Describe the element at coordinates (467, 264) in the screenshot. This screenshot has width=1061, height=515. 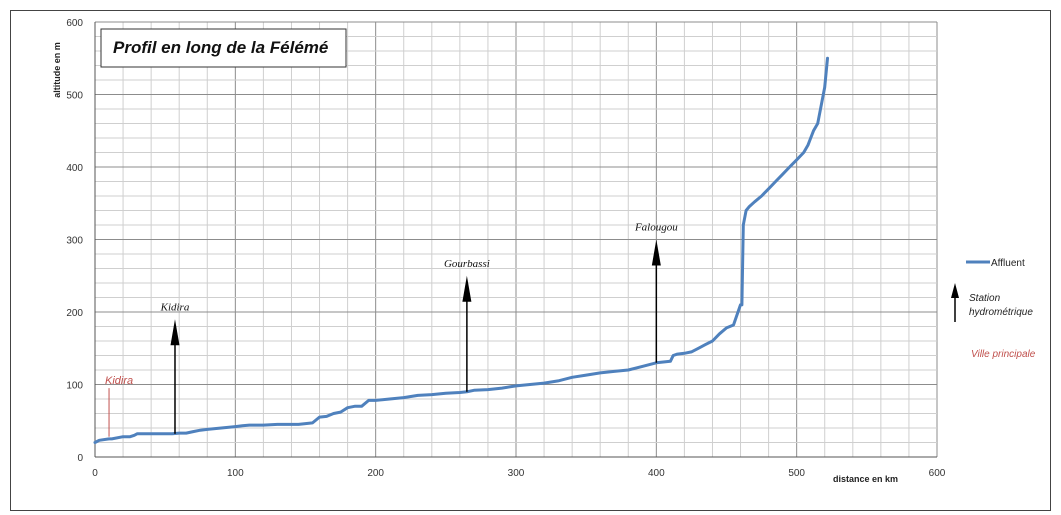
I see `station-label: Gourbassi` at that location.